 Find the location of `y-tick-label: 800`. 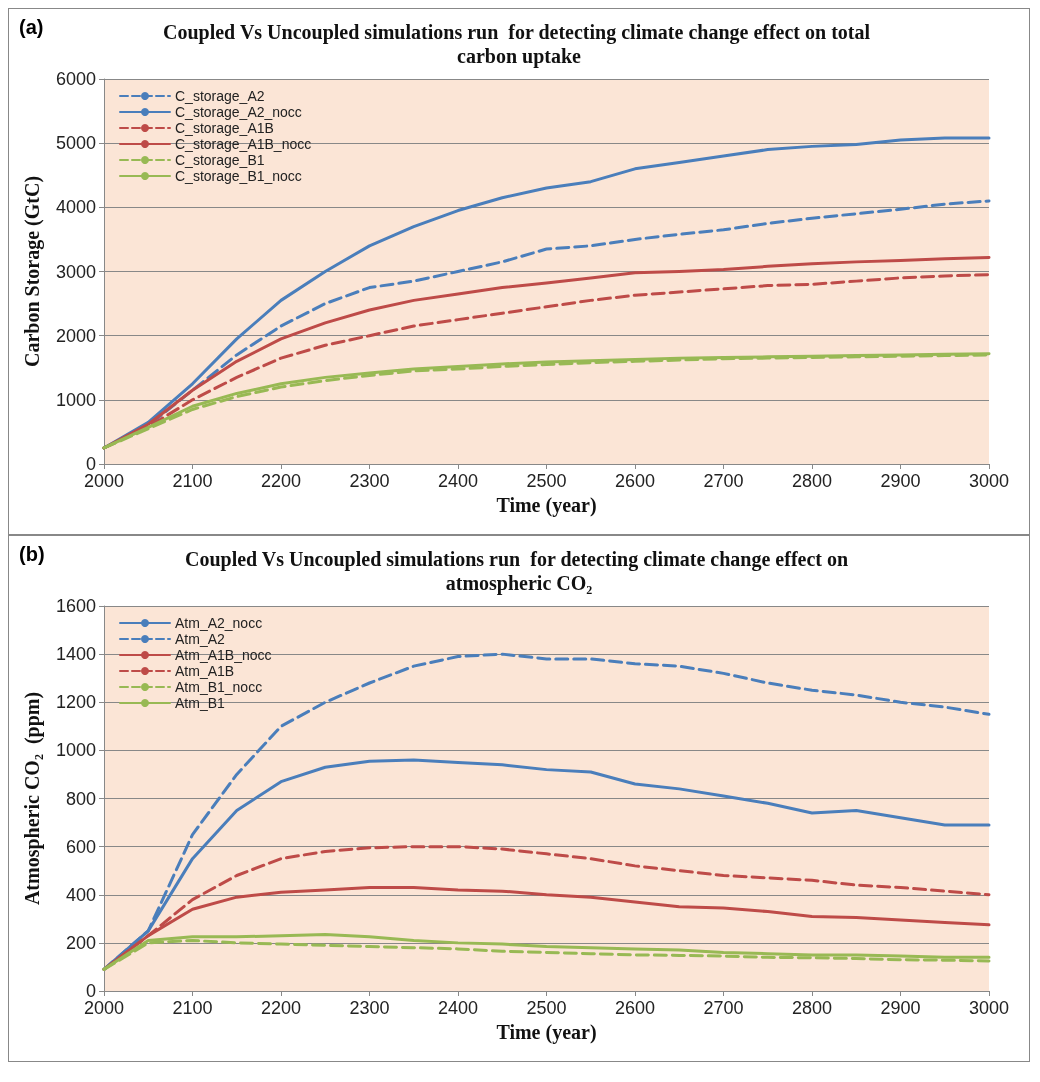

y-tick-label: 800 is located at coordinates (80, 798).